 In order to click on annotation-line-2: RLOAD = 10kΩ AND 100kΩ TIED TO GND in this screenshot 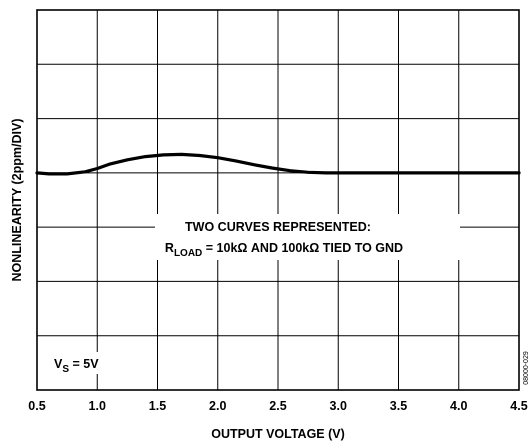, I will do `click(284, 250)`.